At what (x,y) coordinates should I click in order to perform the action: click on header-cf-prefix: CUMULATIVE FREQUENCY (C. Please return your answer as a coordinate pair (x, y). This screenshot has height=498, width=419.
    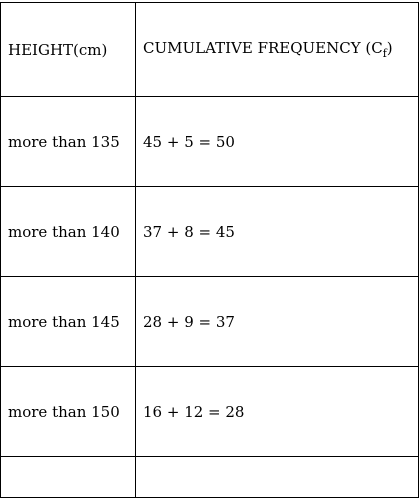
    Looking at the image, I should click on (263, 48).